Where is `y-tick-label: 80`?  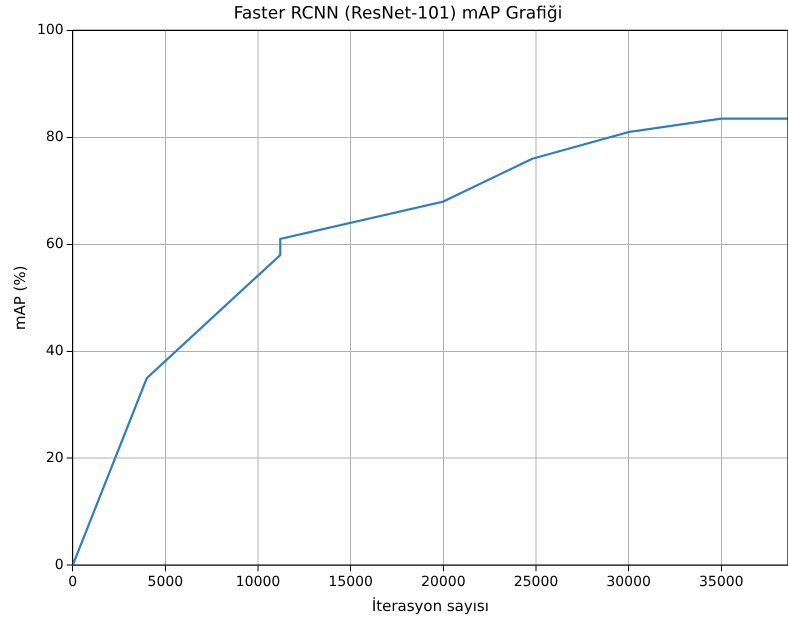
y-tick-label: 80 is located at coordinates (55, 137).